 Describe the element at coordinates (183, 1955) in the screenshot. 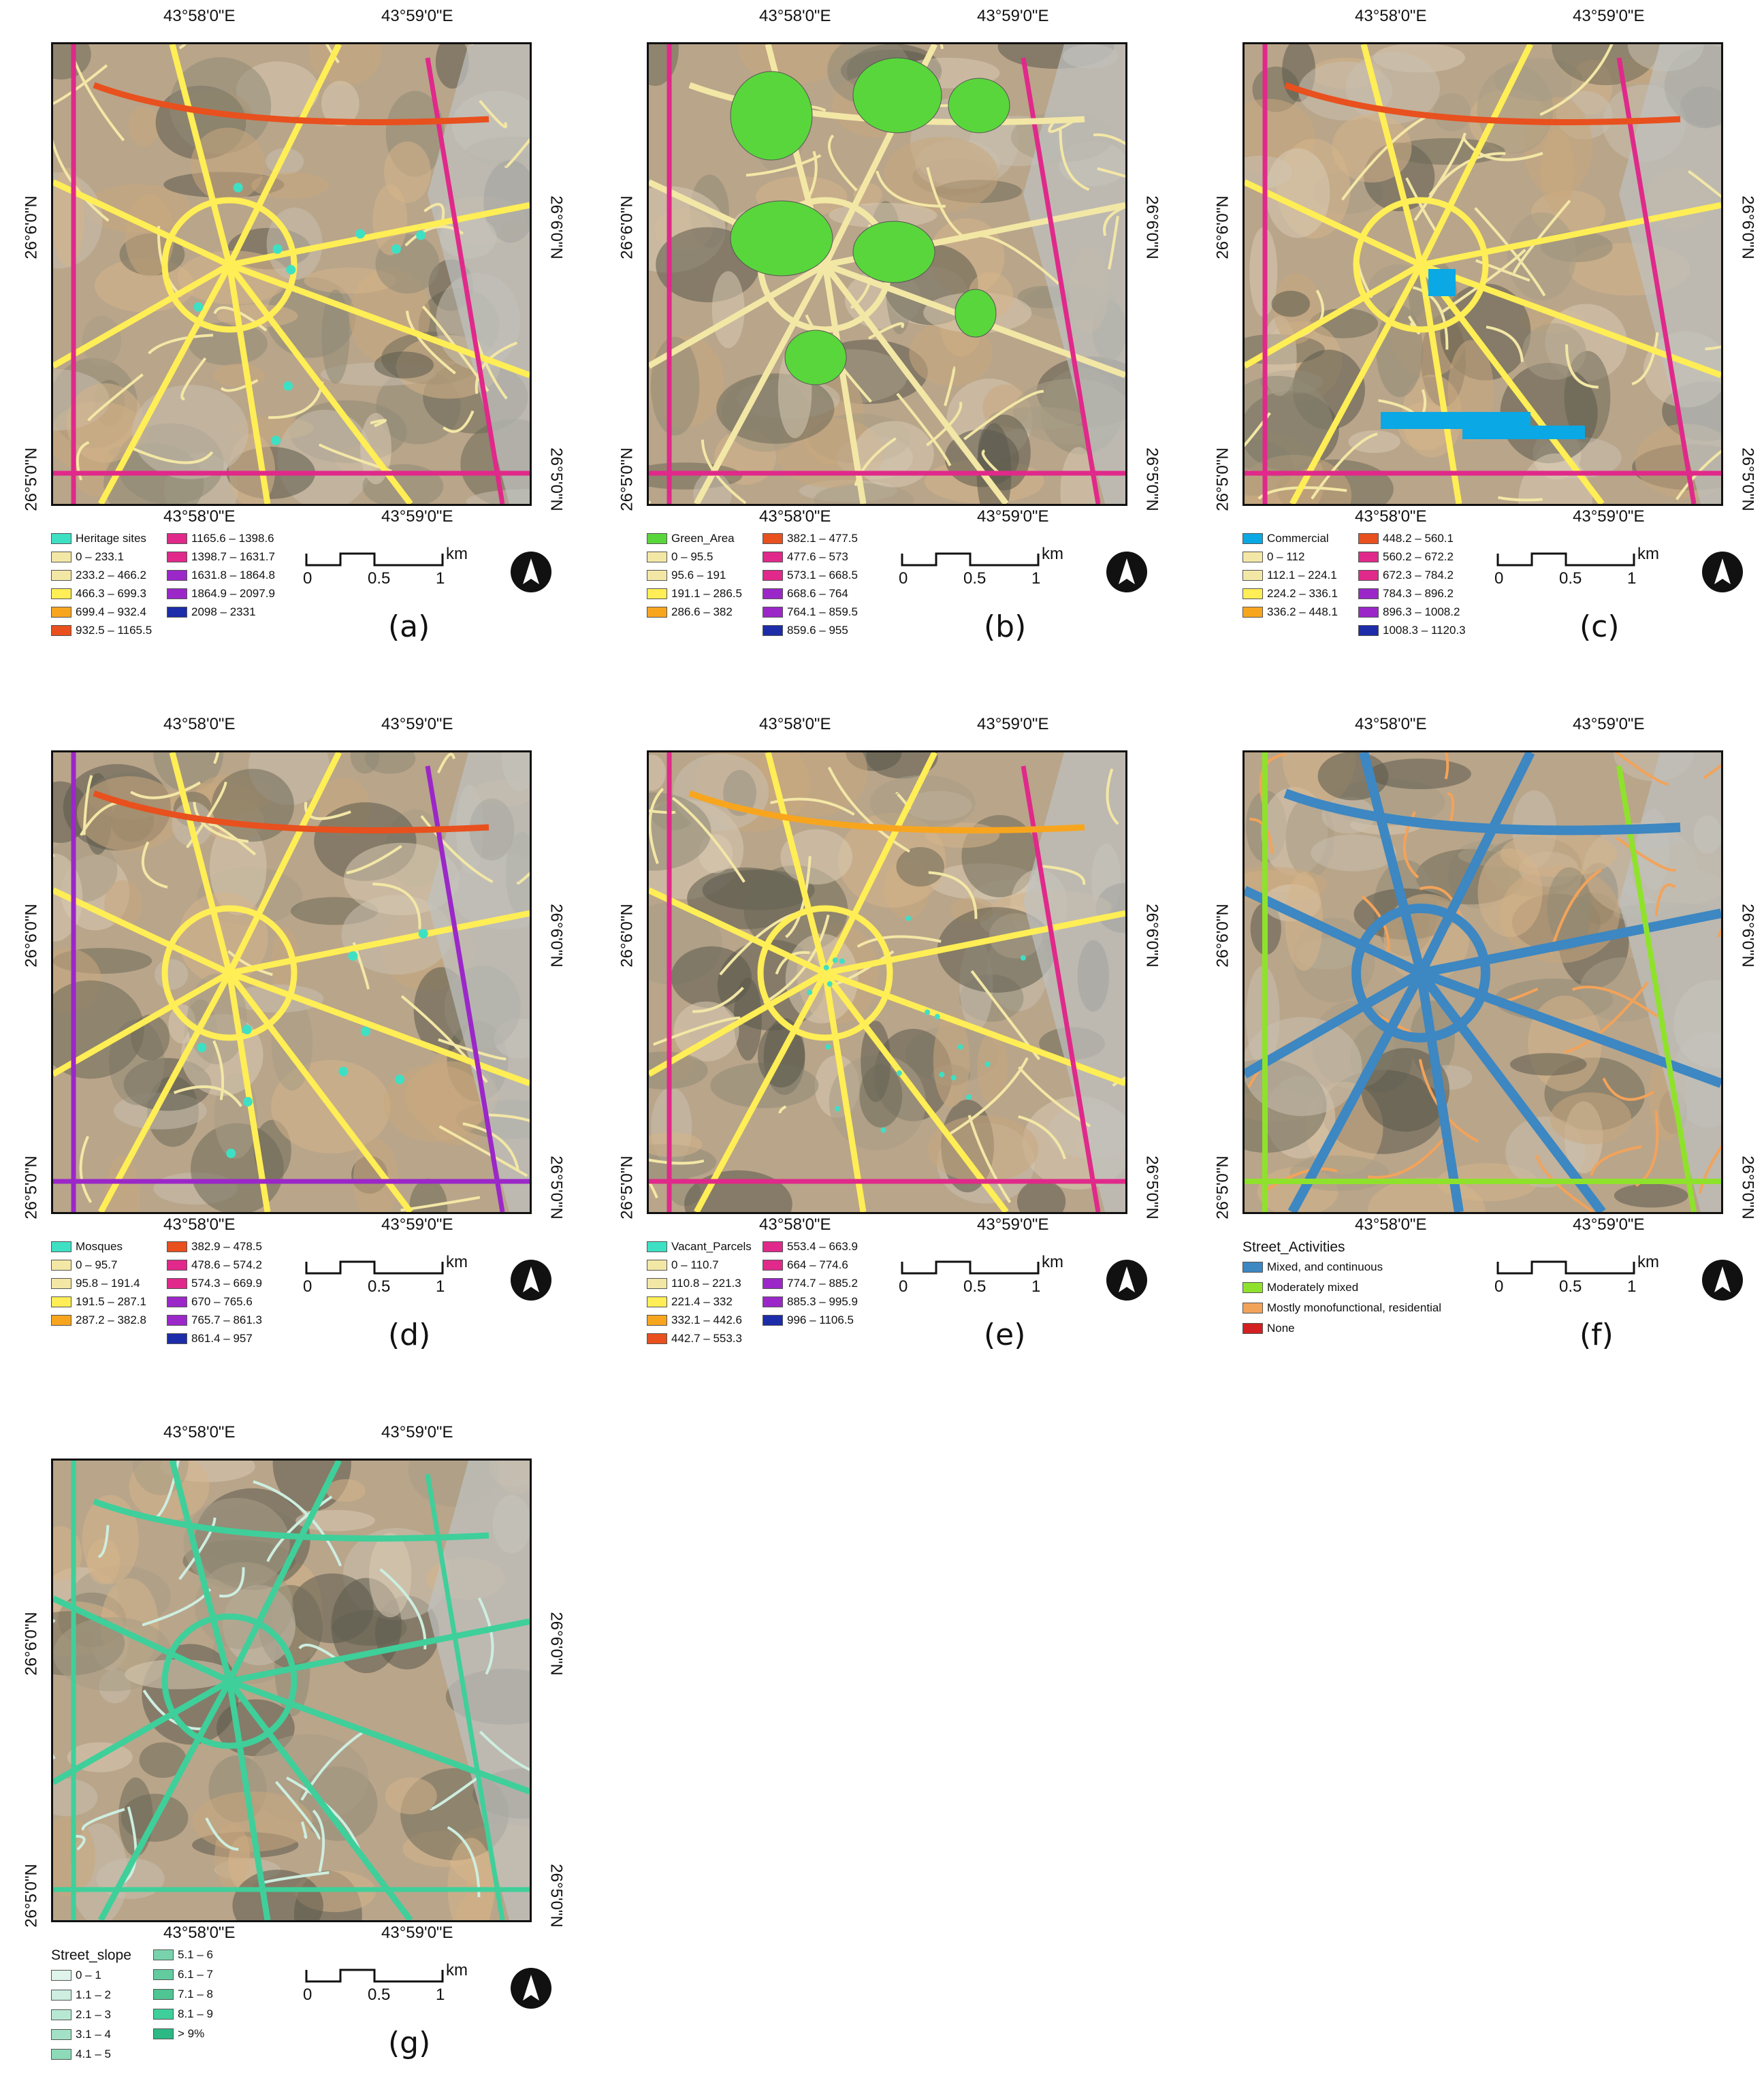

I see `legend-item: 5.1 – 6` at that location.